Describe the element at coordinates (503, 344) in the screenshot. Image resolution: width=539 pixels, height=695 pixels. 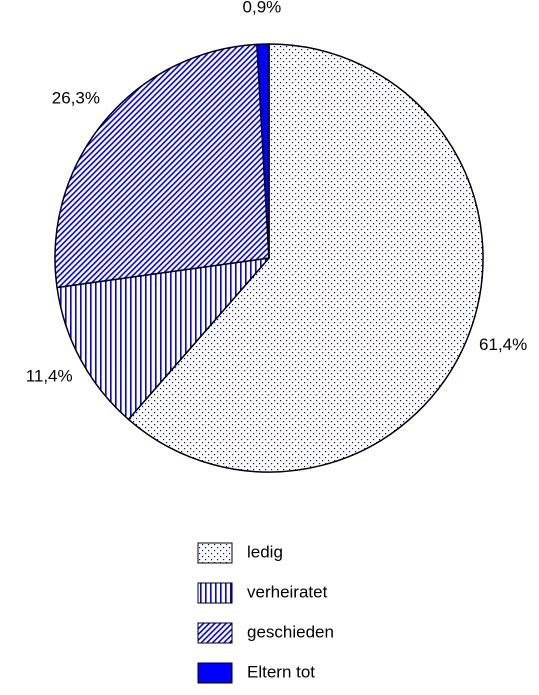
I see `data-label: 61,4%` at that location.